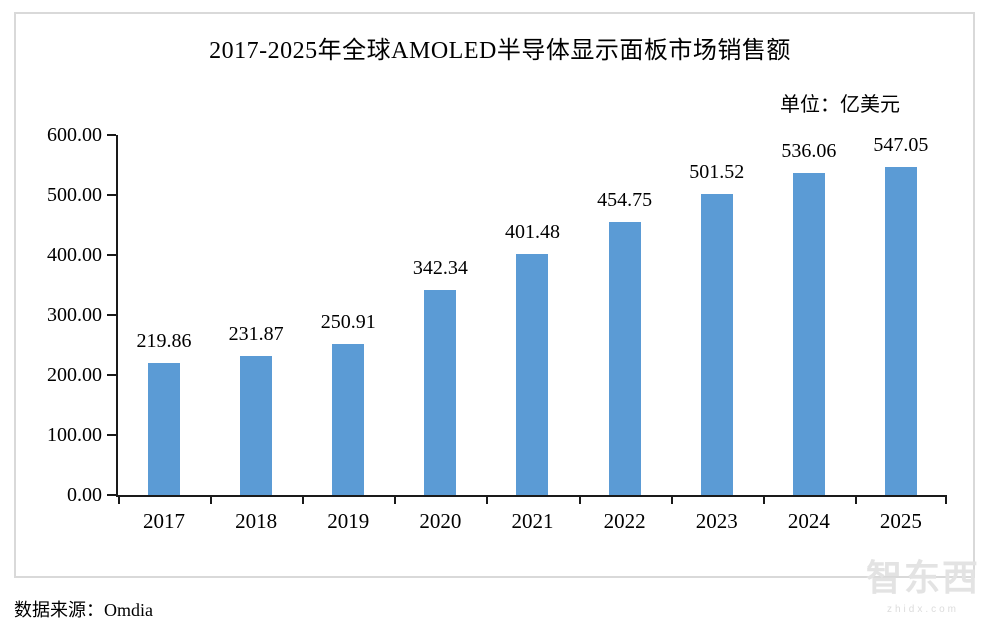 Image resolution: width=1000 pixels, height=632 pixels. Describe the element at coordinates (901, 144) in the screenshot. I see `value-label-2025: 547.05` at that location.